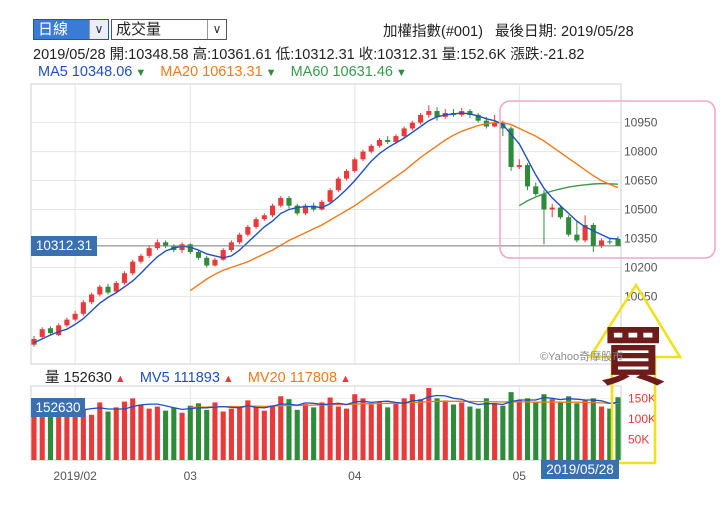 The height and width of the screenshot is (509, 720). Describe the element at coordinates (69, 55) in the screenshot. I see `quote-date: 2019/05/28` at that location.